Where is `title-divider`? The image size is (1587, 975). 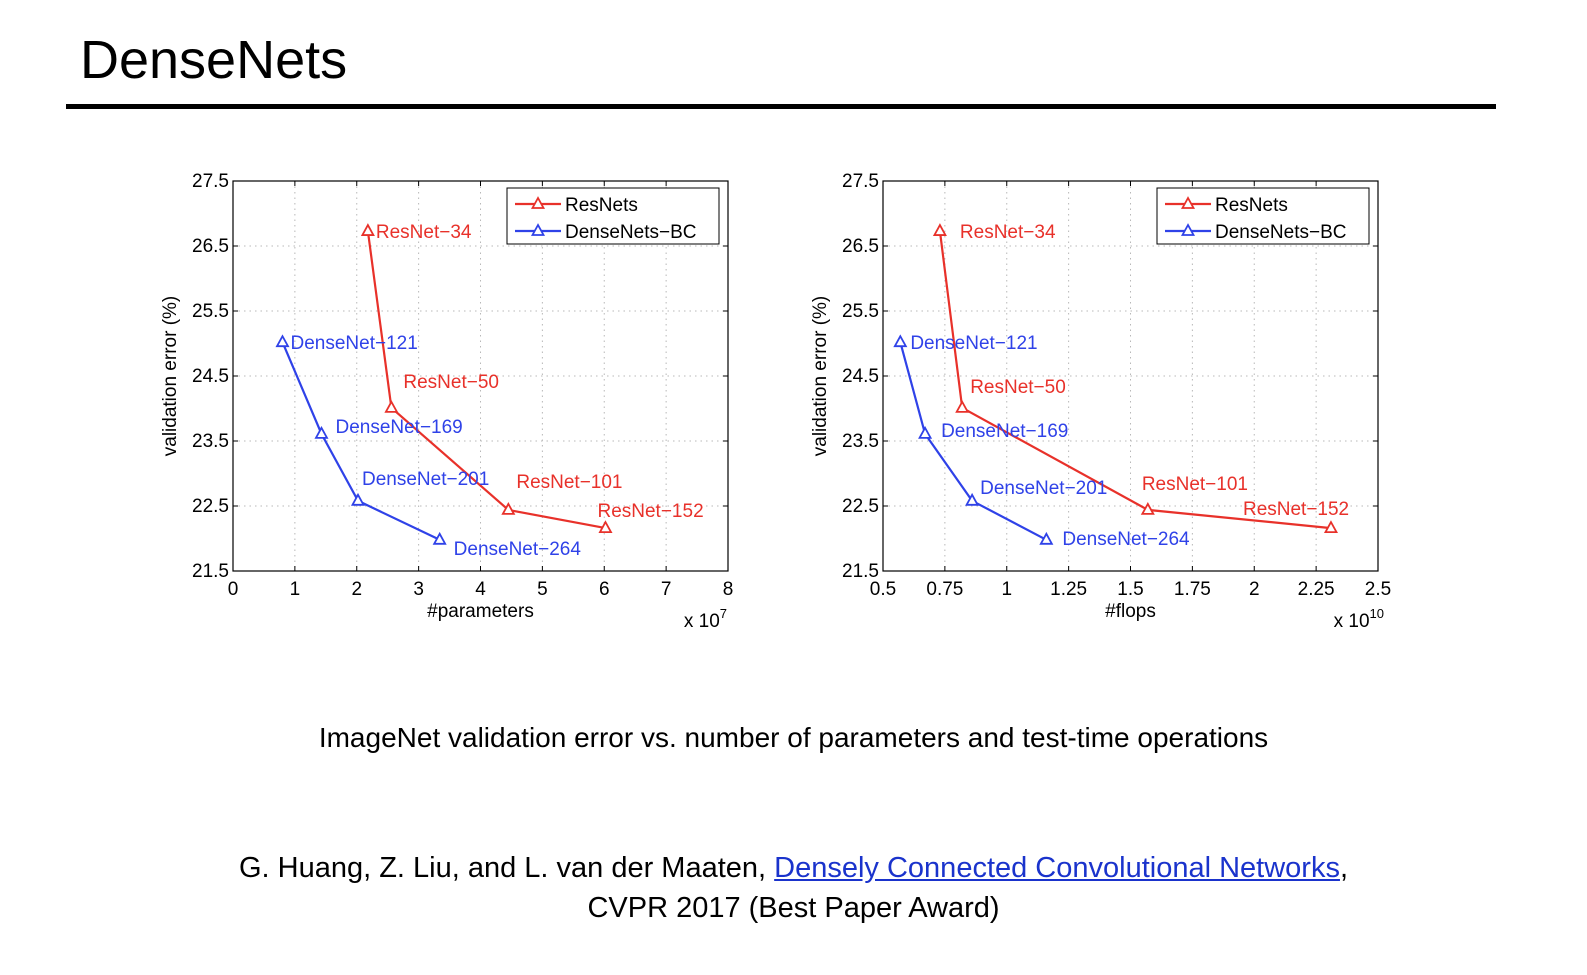 title-divider is located at coordinates (781, 106).